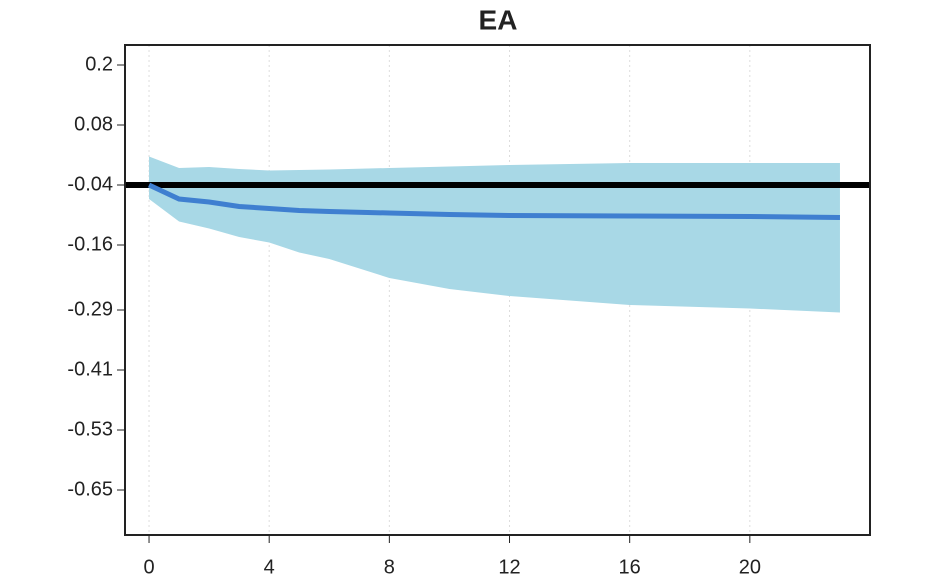 Image resolution: width=931 pixels, height=583 pixels. I want to click on y-tick-label: -0.53, so click(90, 429).